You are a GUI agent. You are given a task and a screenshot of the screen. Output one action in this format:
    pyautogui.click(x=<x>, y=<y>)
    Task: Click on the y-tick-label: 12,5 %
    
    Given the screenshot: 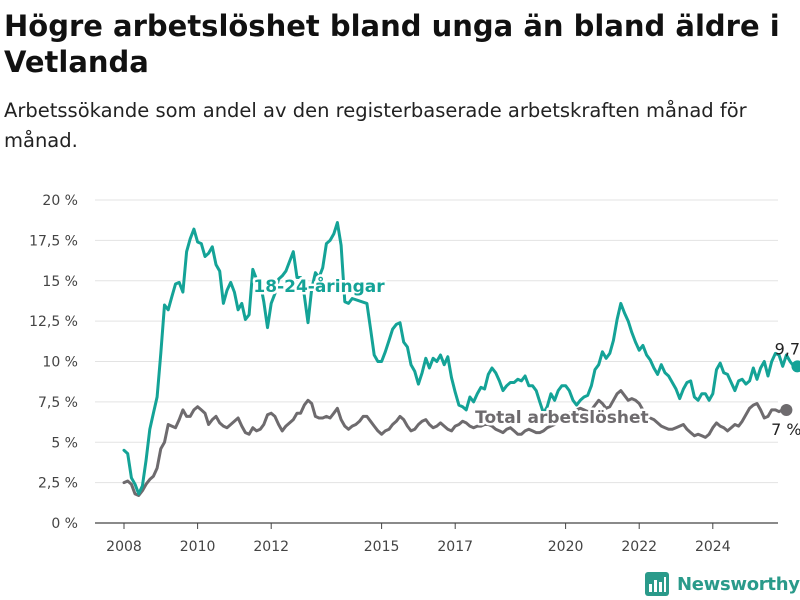 What is the action you would take?
    pyautogui.click(x=53, y=322)
    